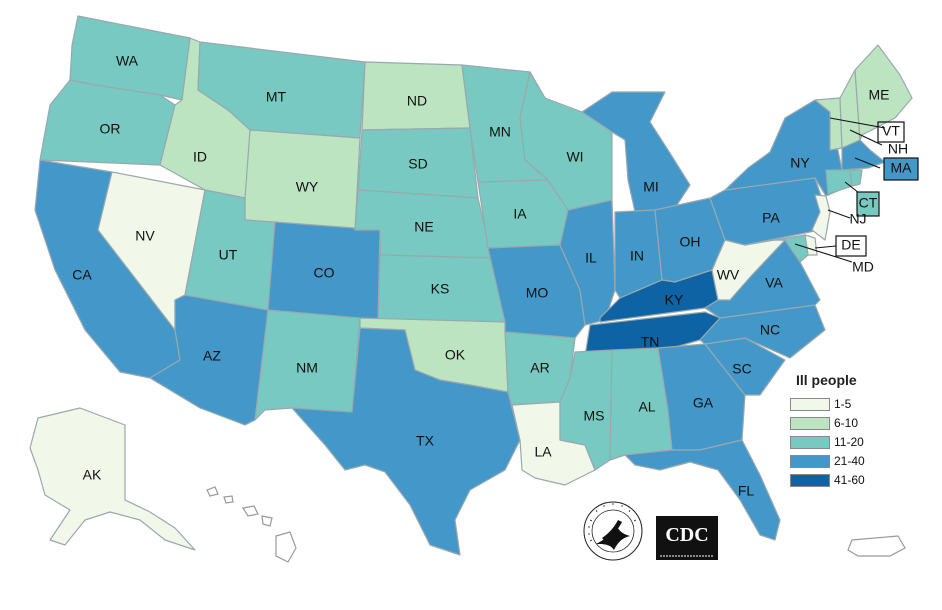  I want to click on label-pa: PA, so click(771, 218).